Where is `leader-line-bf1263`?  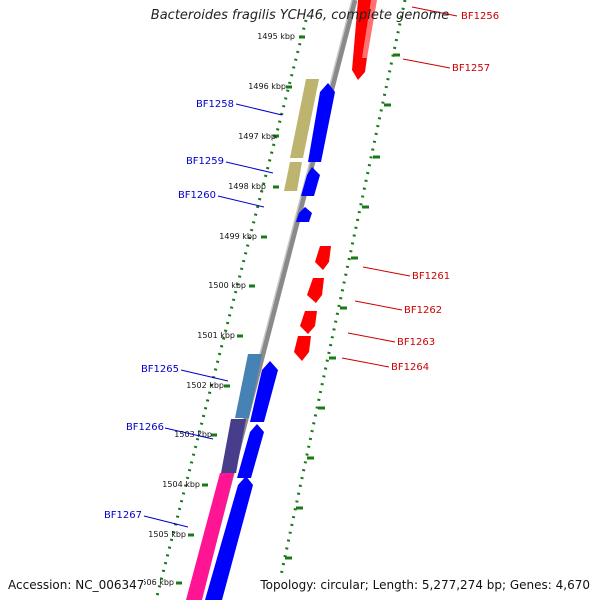 leader-line-bf1263 is located at coordinates (371, 337).